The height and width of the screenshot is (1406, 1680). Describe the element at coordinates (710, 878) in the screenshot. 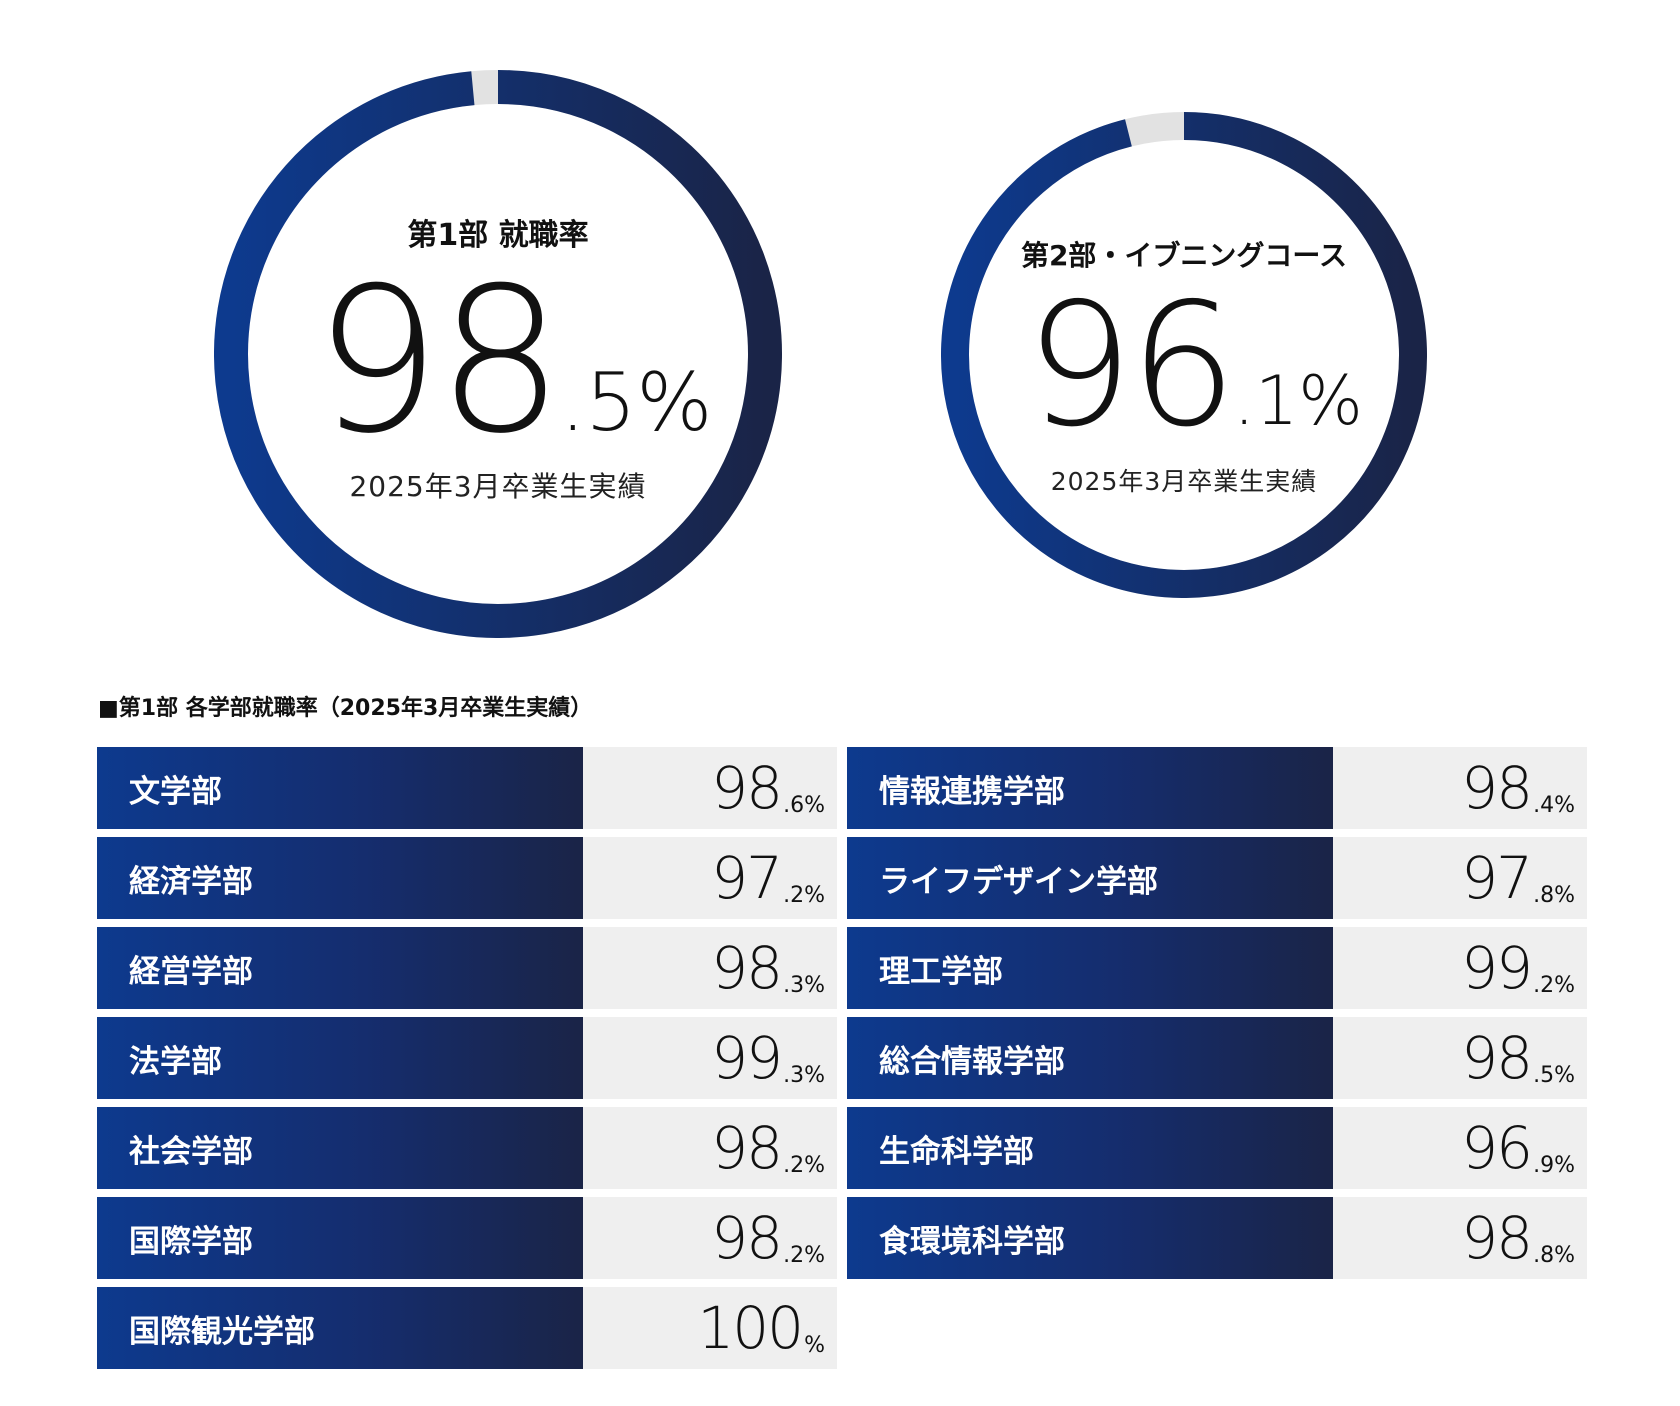

I see `faculty-rate: 97.2%` at that location.